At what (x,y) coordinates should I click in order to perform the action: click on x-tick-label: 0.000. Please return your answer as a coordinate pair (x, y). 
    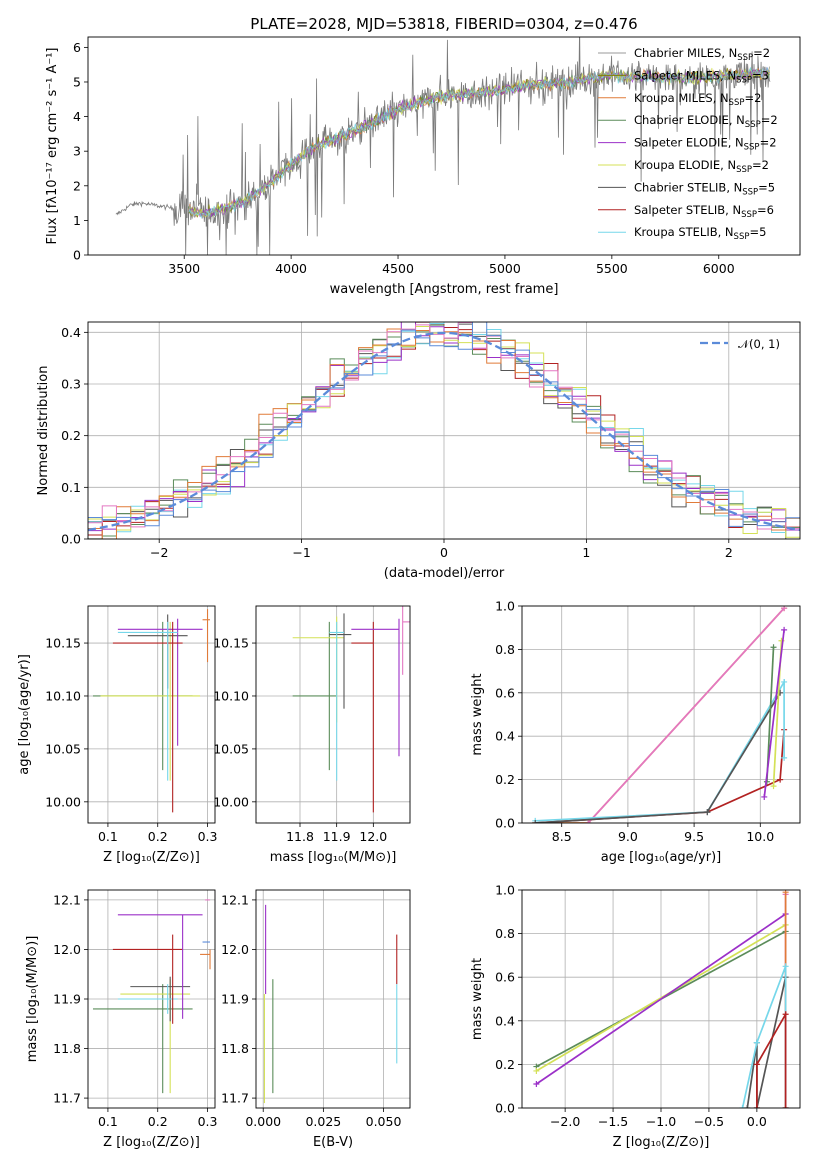
    Looking at the image, I should click on (263, 1121).